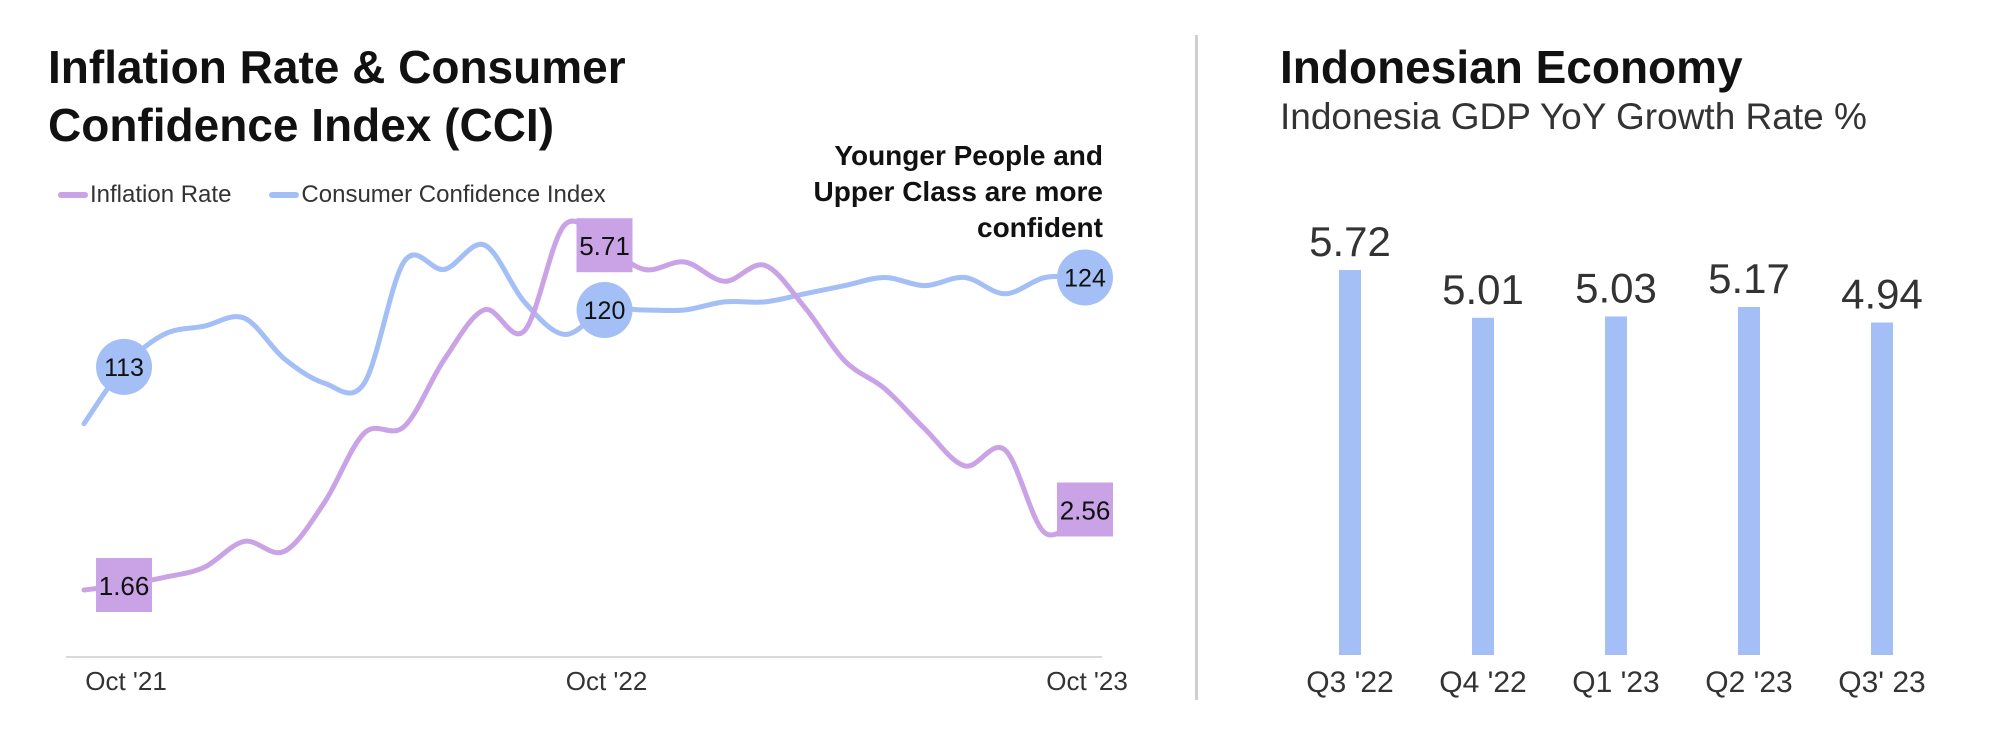 The width and height of the screenshot is (2000, 739). Describe the element at coordinates (1882, 294) in the screenshot. I see `gdp-value-label: 4.94` at that location.